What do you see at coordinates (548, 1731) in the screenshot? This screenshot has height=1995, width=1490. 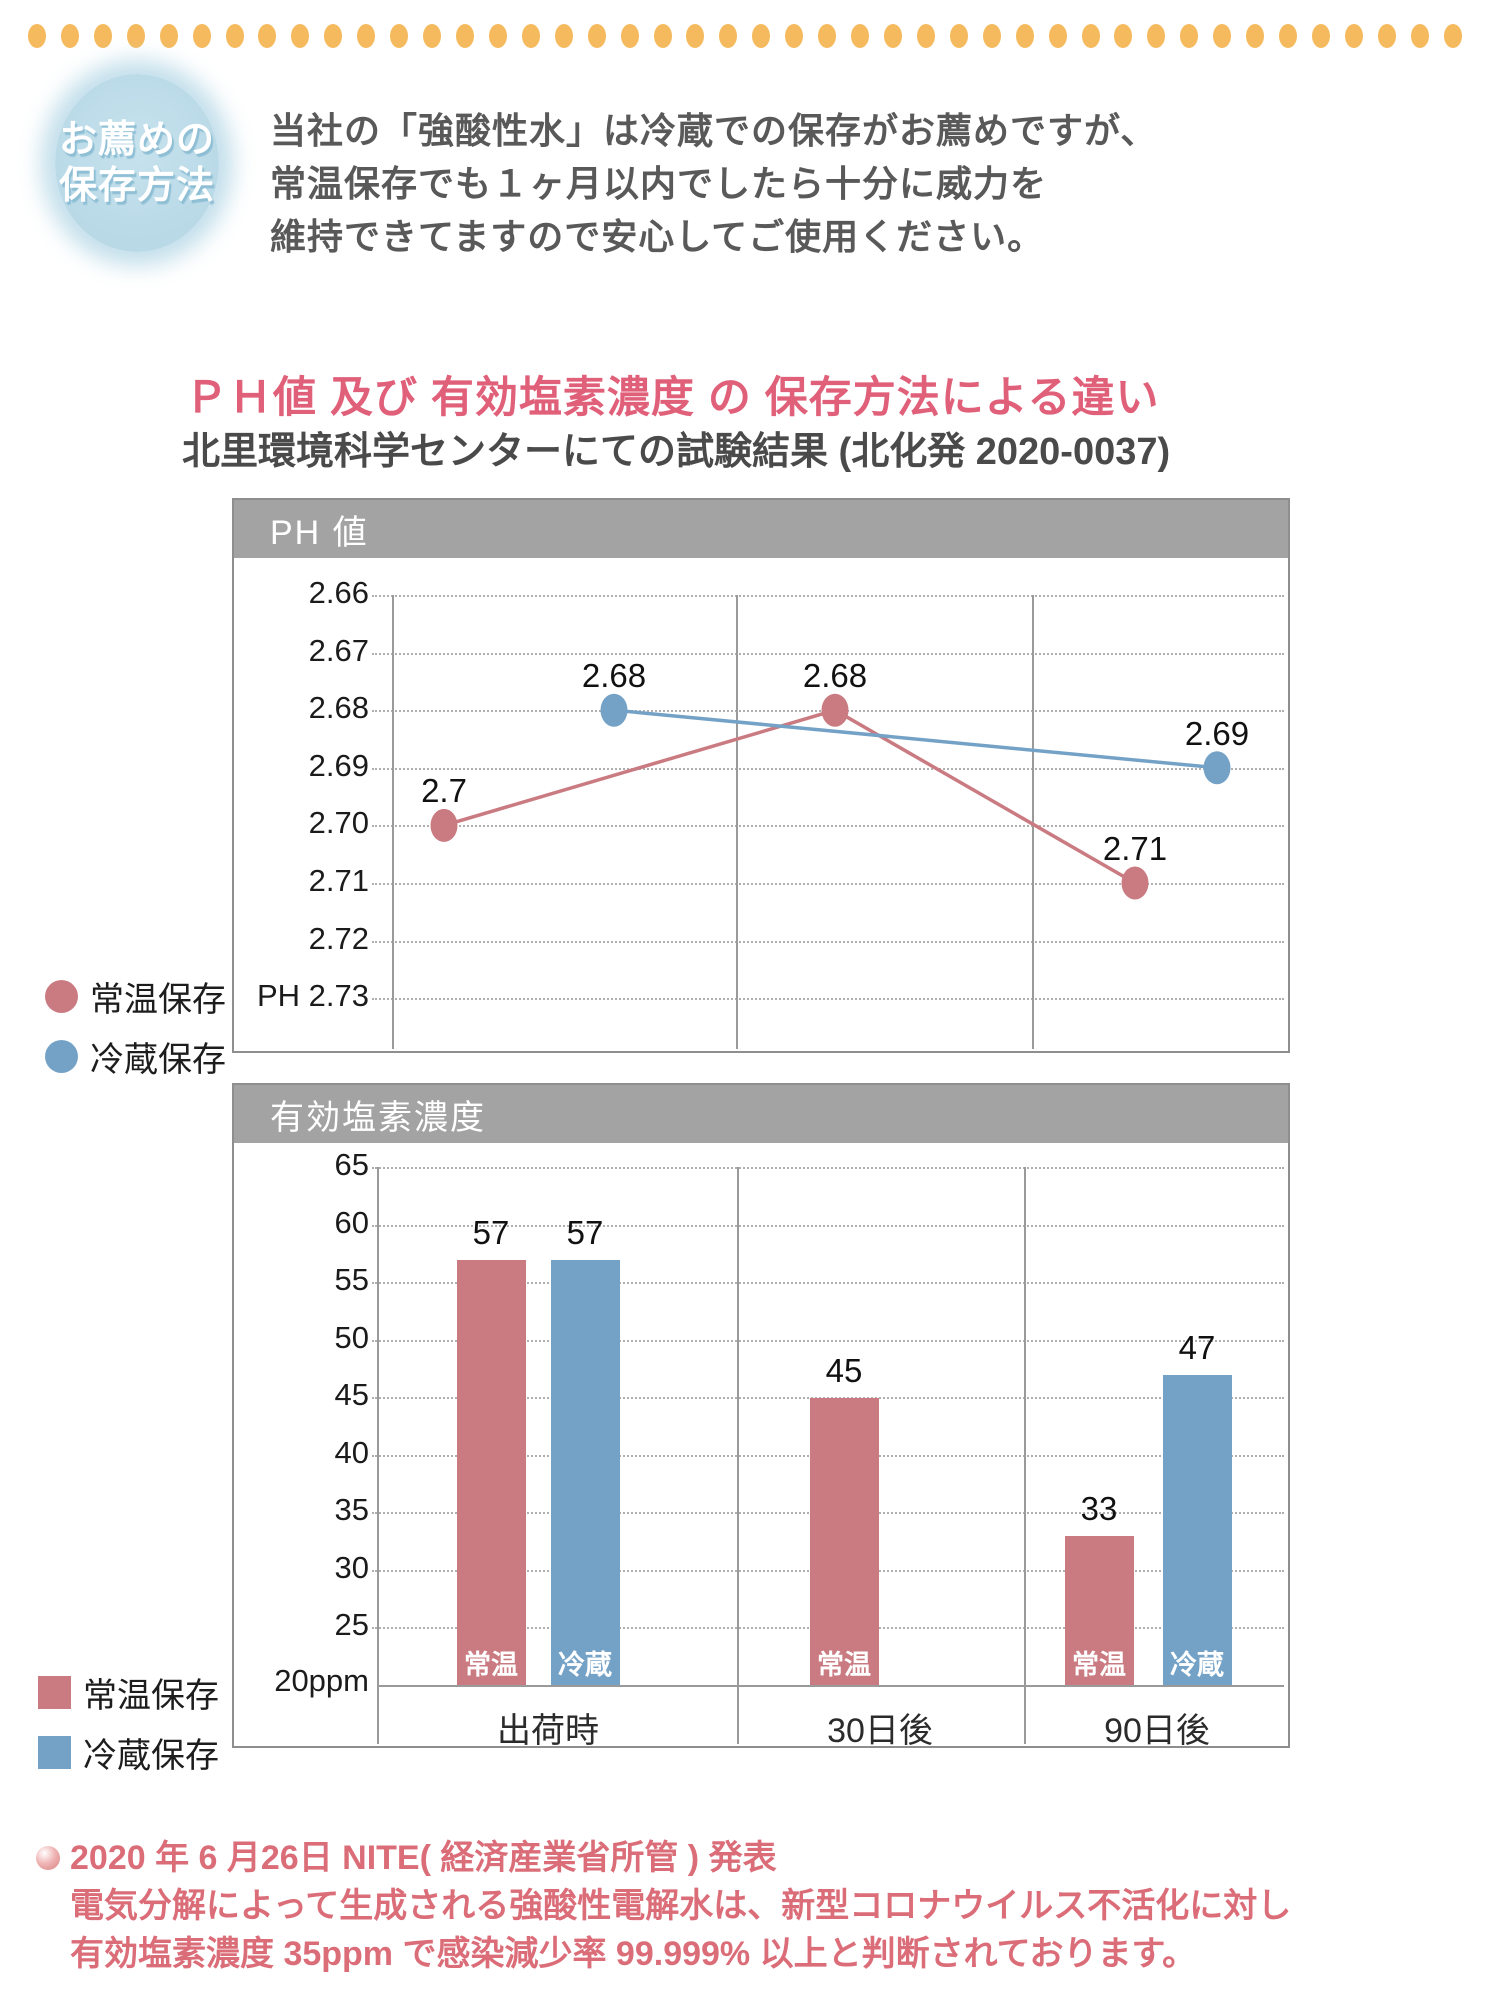 I see `cl-x-label: 出荷時` at bounding box center [548, 1731].